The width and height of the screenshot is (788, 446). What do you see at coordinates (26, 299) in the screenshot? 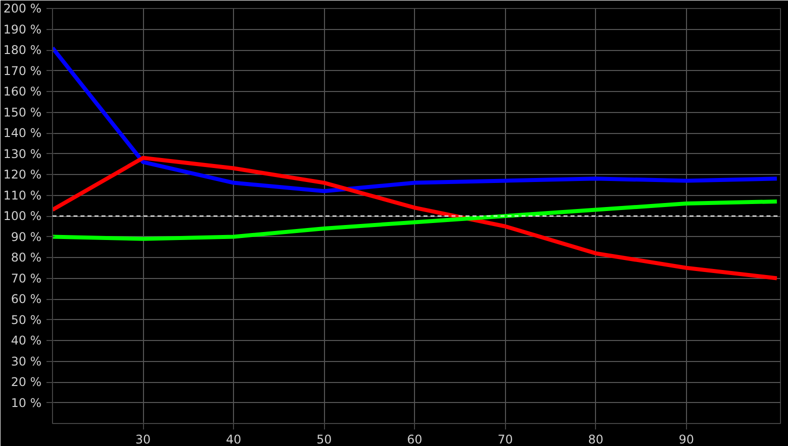
I see `y-tick-label: 60 %` at bounding box center [26, 299].